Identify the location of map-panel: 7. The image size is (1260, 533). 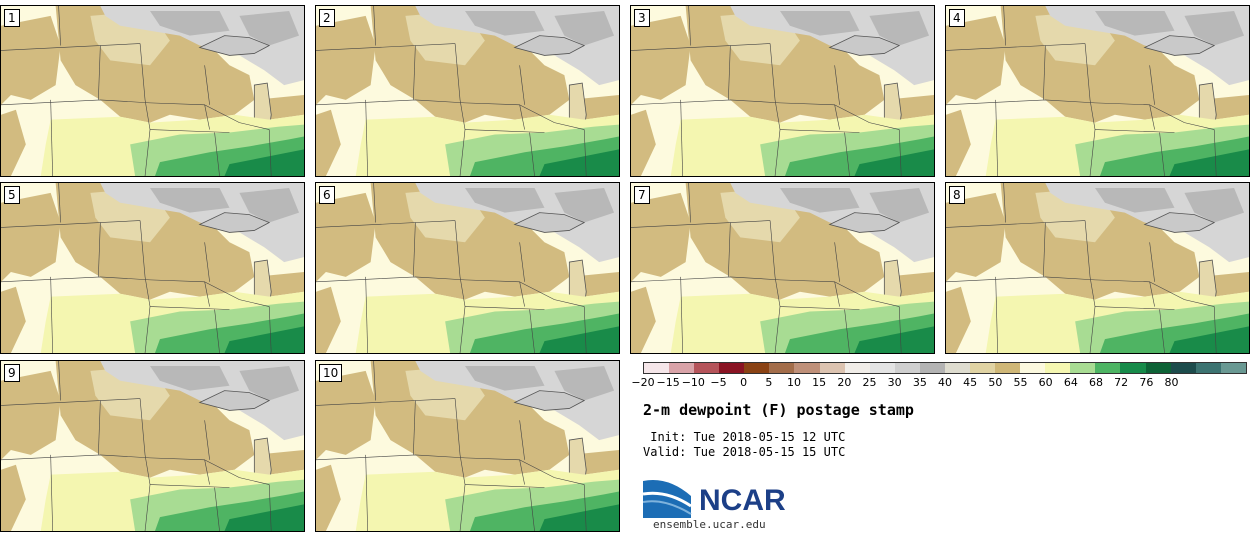
(782, 268).